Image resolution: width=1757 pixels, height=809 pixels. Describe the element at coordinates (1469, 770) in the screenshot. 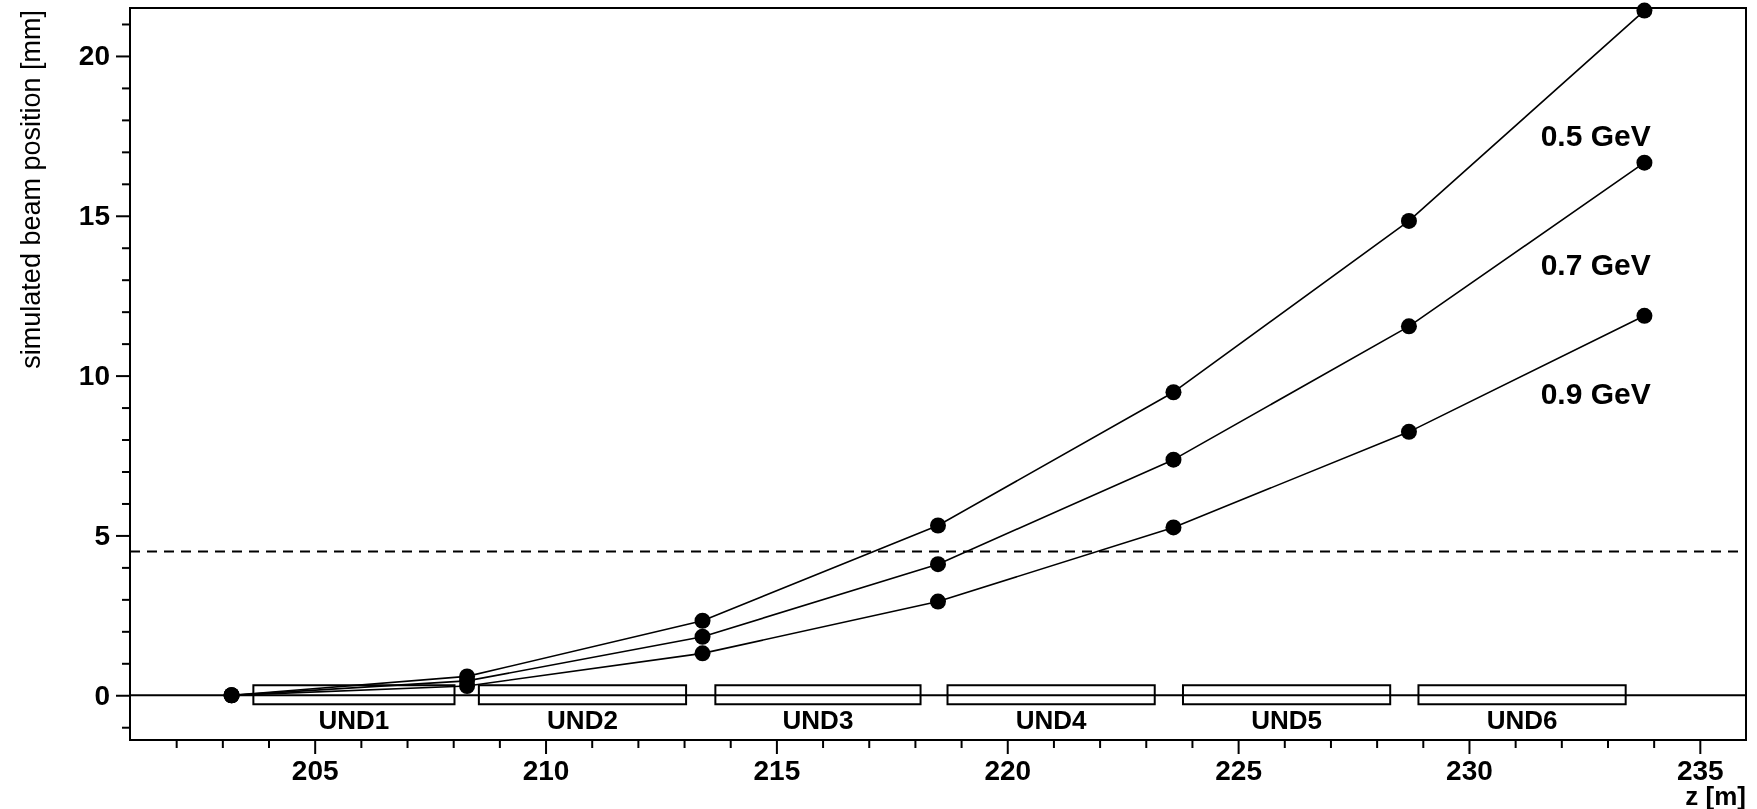

I see `x-tick-label: 230` at that location.